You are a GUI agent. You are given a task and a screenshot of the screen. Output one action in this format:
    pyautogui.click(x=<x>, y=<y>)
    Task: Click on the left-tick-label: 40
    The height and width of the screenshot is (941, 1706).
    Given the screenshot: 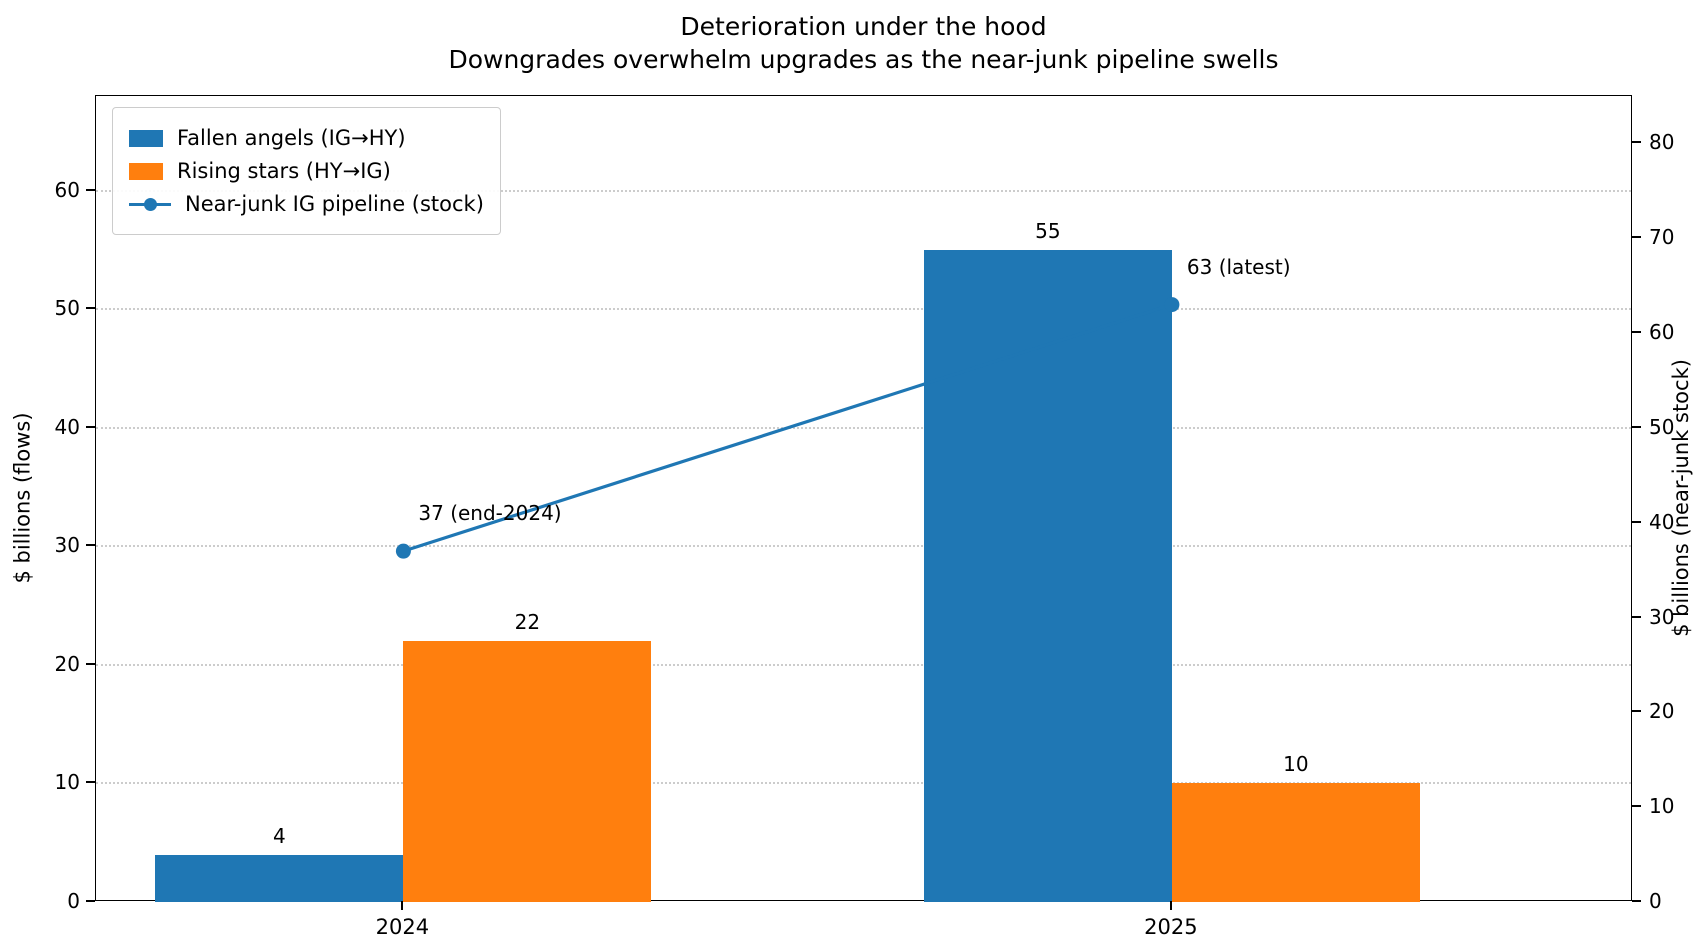 What is the action you would take?
    pyautogui.click(x=67, y=426)
    